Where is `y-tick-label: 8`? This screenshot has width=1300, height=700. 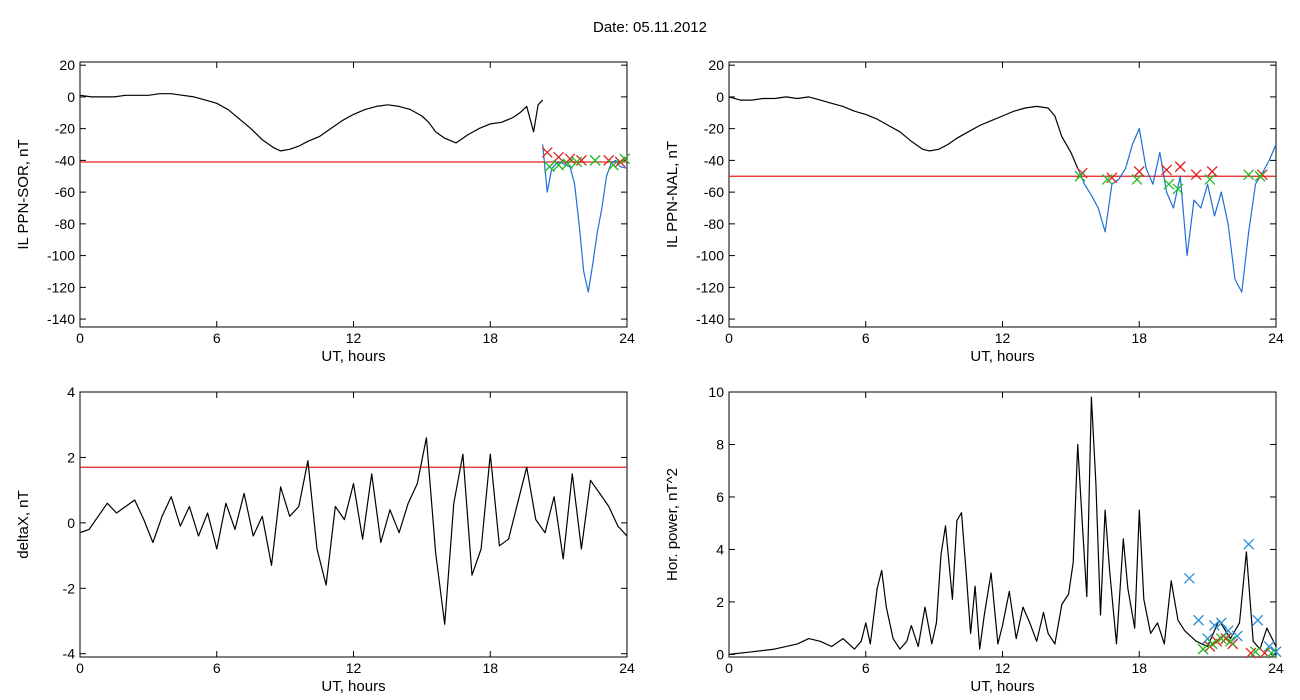 y-tick-label: 8 is located at coordinates (720, 444).